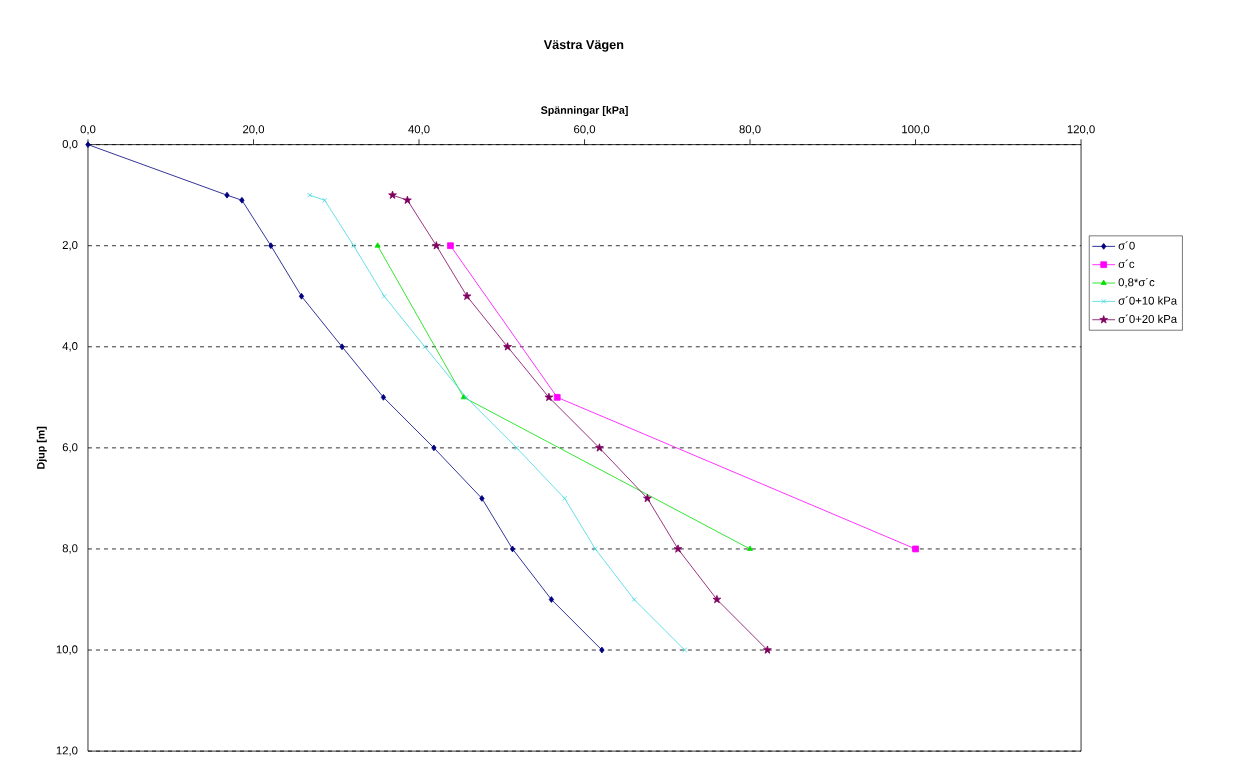 This screenshot has height=762, width=1233. Describe the element at coordinates (419, 130) in the screenshot. I see `x-tick-label: 40,0` at that location.